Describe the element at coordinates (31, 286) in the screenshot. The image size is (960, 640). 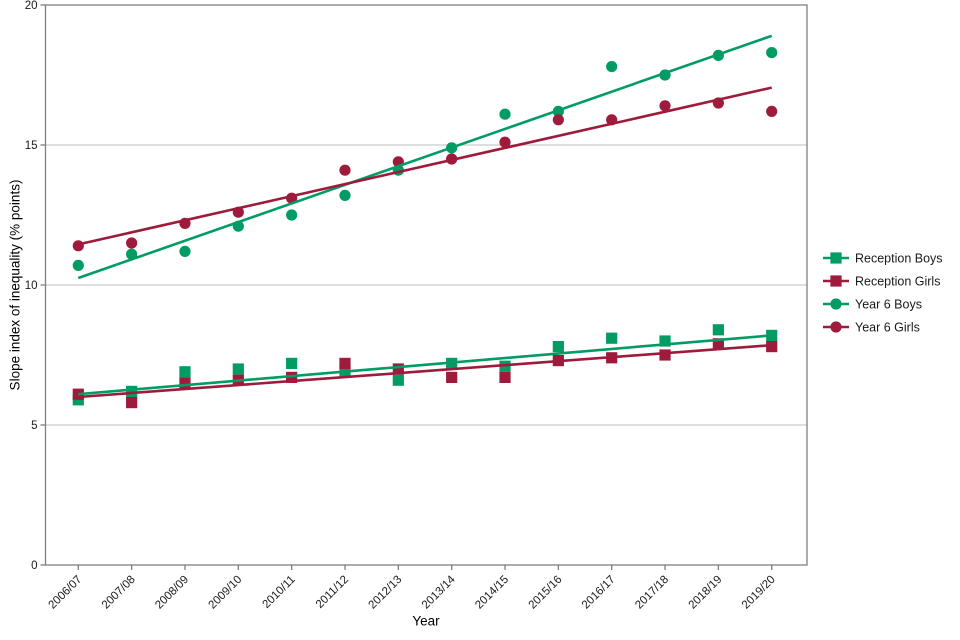
I see `y-tick-label: 10` at that location.